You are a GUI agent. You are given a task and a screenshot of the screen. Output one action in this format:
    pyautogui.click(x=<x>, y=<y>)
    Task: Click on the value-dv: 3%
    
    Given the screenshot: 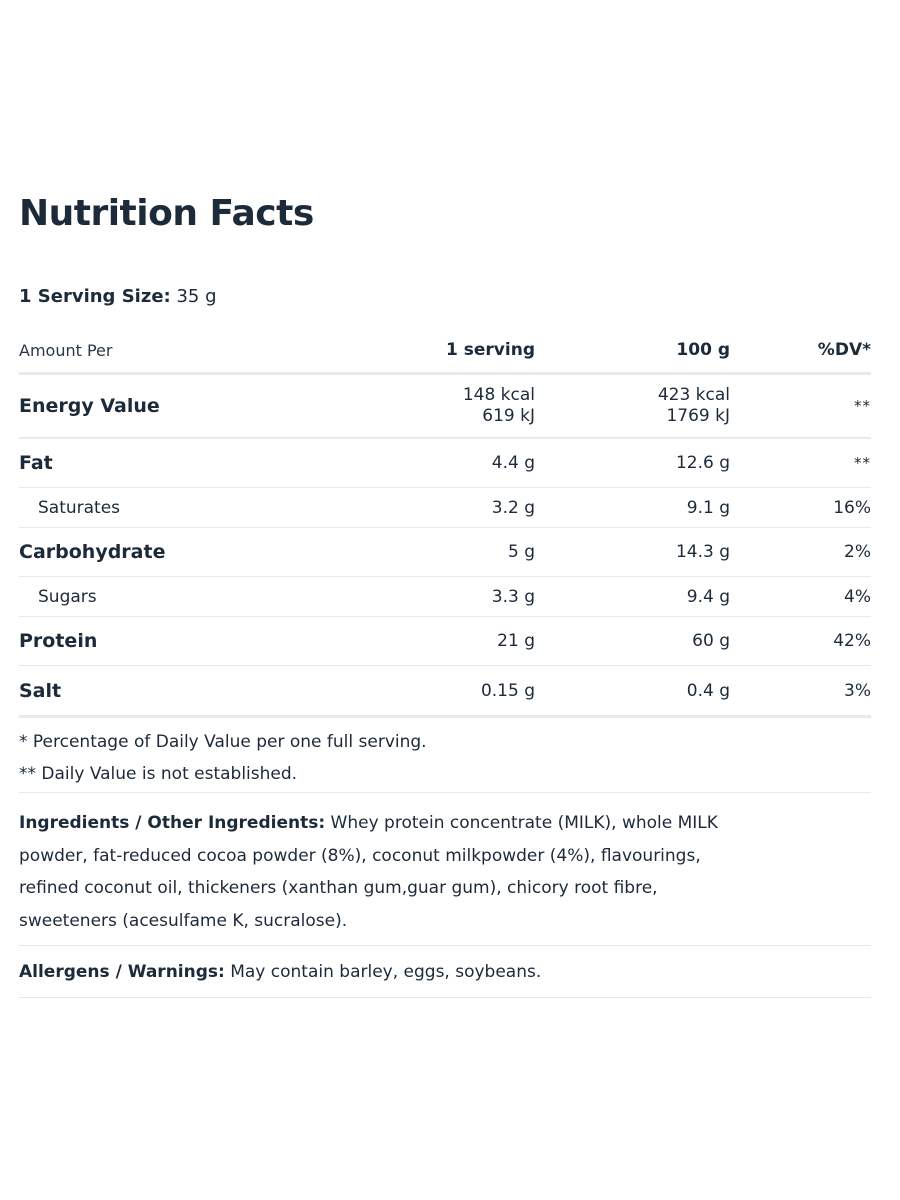 What is the action you would take?
    pyautogui.click(x=857, y=690)
    